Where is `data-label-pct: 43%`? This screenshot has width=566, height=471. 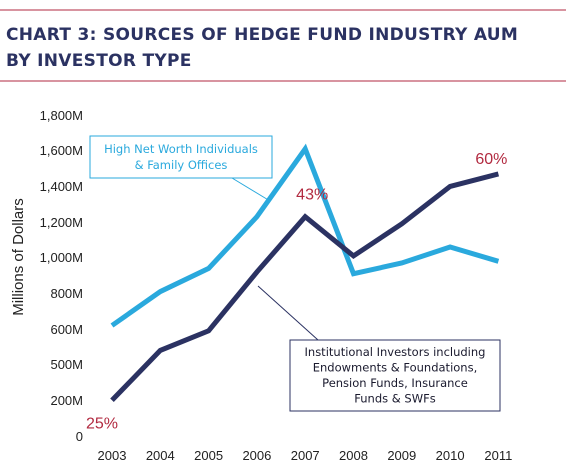
data-label-pct: 43% is located at coordinates (312, 195).